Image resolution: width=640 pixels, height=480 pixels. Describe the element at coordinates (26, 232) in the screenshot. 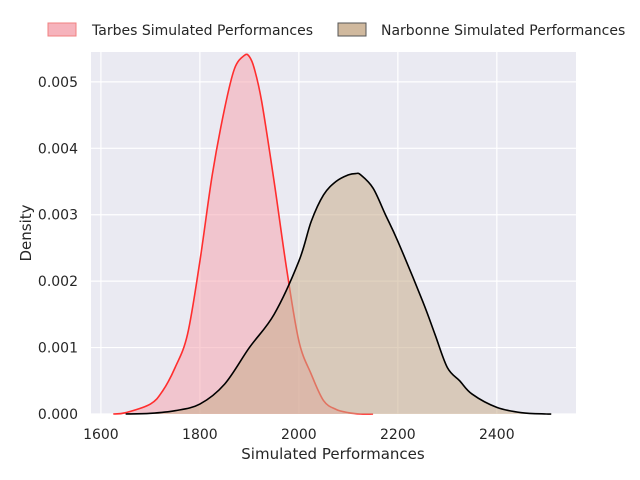

I see `y-axis-label: Density` at that location.